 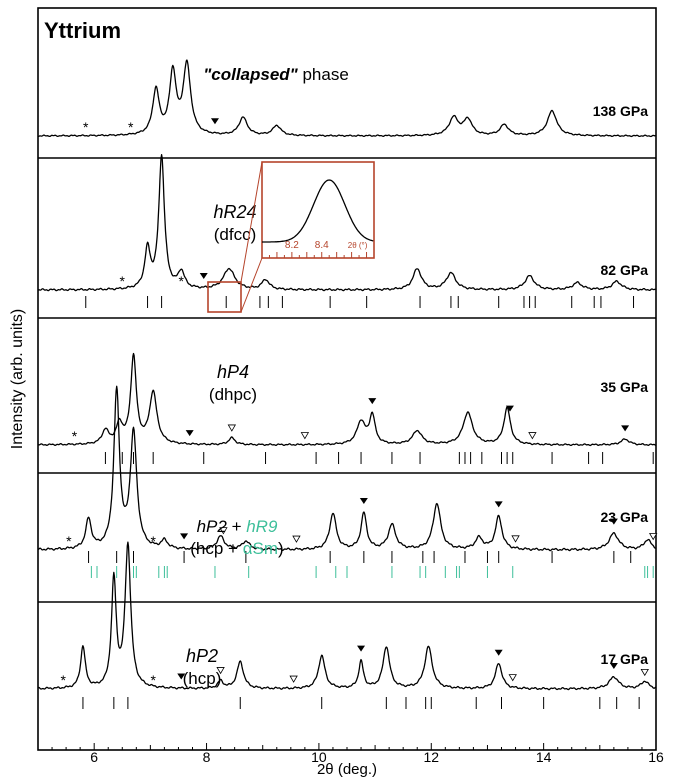 I want to click on phase-label: hR24, so click(x=234, y=212).